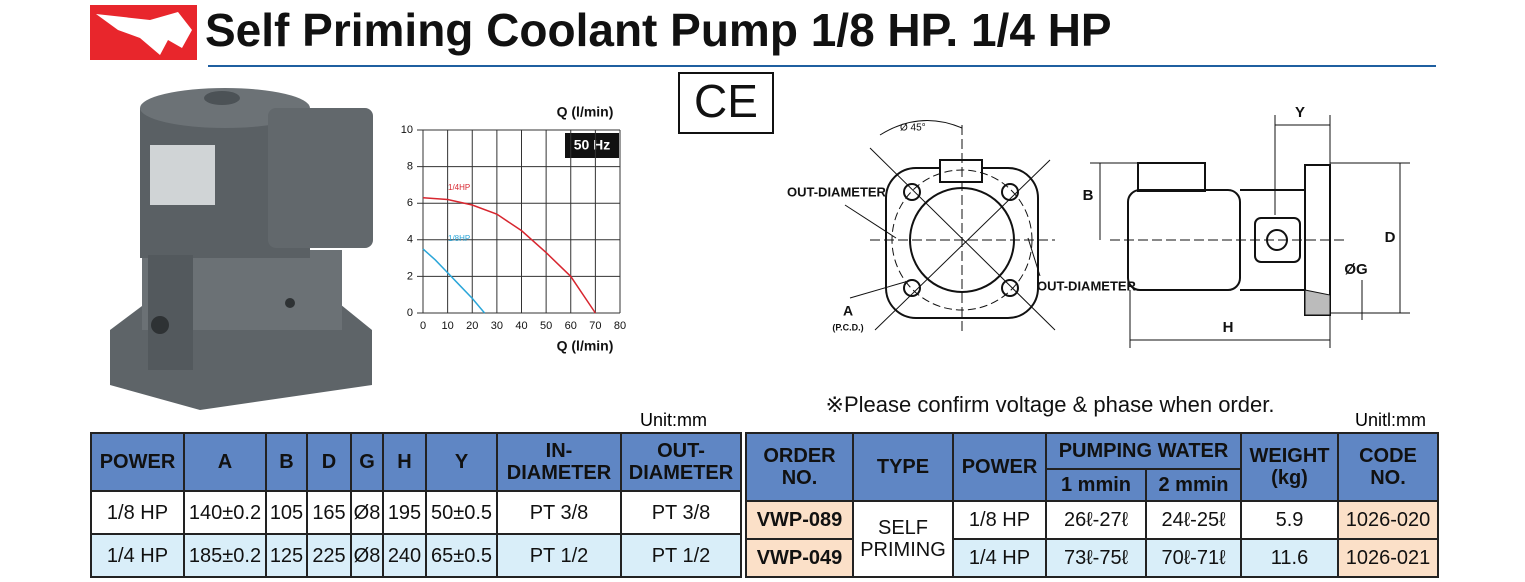 The image size is (1525, 582). Describe the element at coordinates (950, 227) in the screenshot. I see `front-view` at that location.